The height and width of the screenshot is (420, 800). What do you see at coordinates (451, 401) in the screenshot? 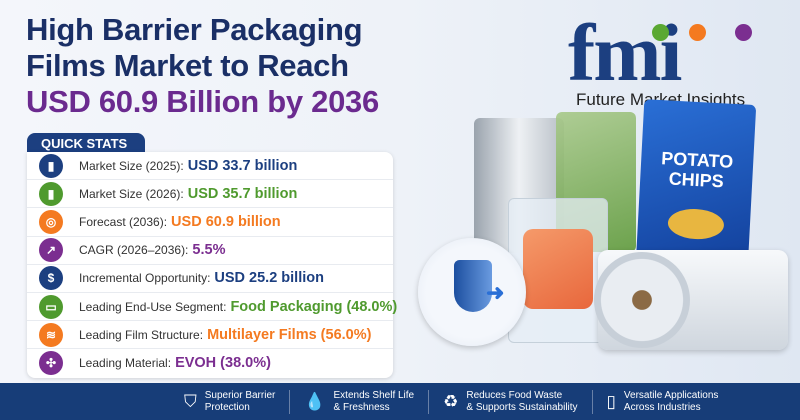
I see `recycle-leaf-icon: ♻` at bounding box center [451, 401].